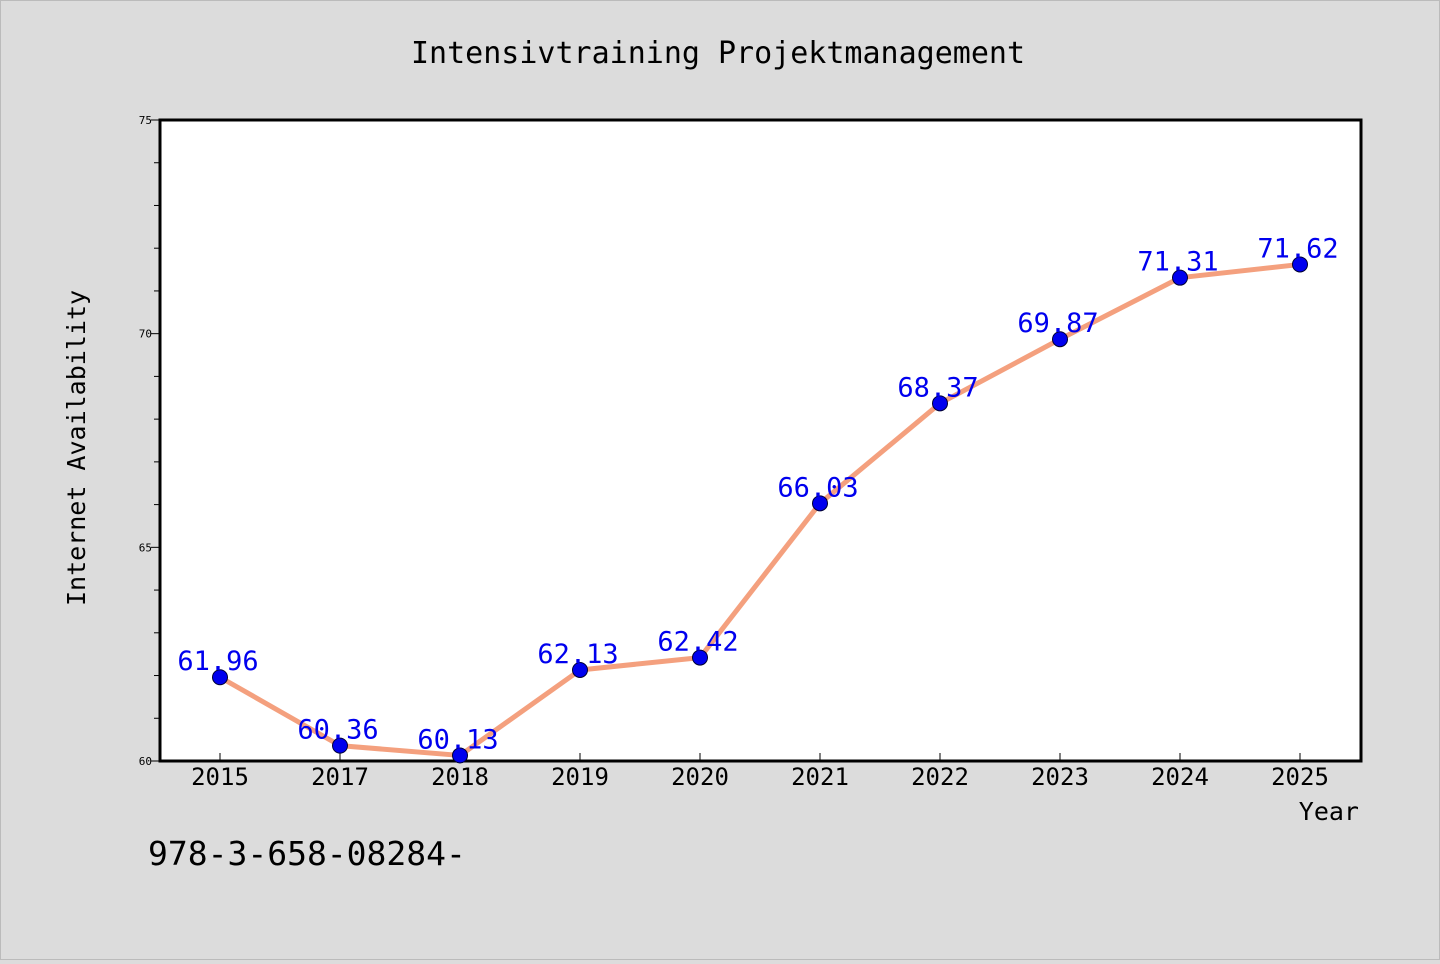 This screenshot has height=964, width=1440. Describe the element at coordinates (307, 853) in the screenshot. I see `footer-text: 978-3-658-08284-` at that location.